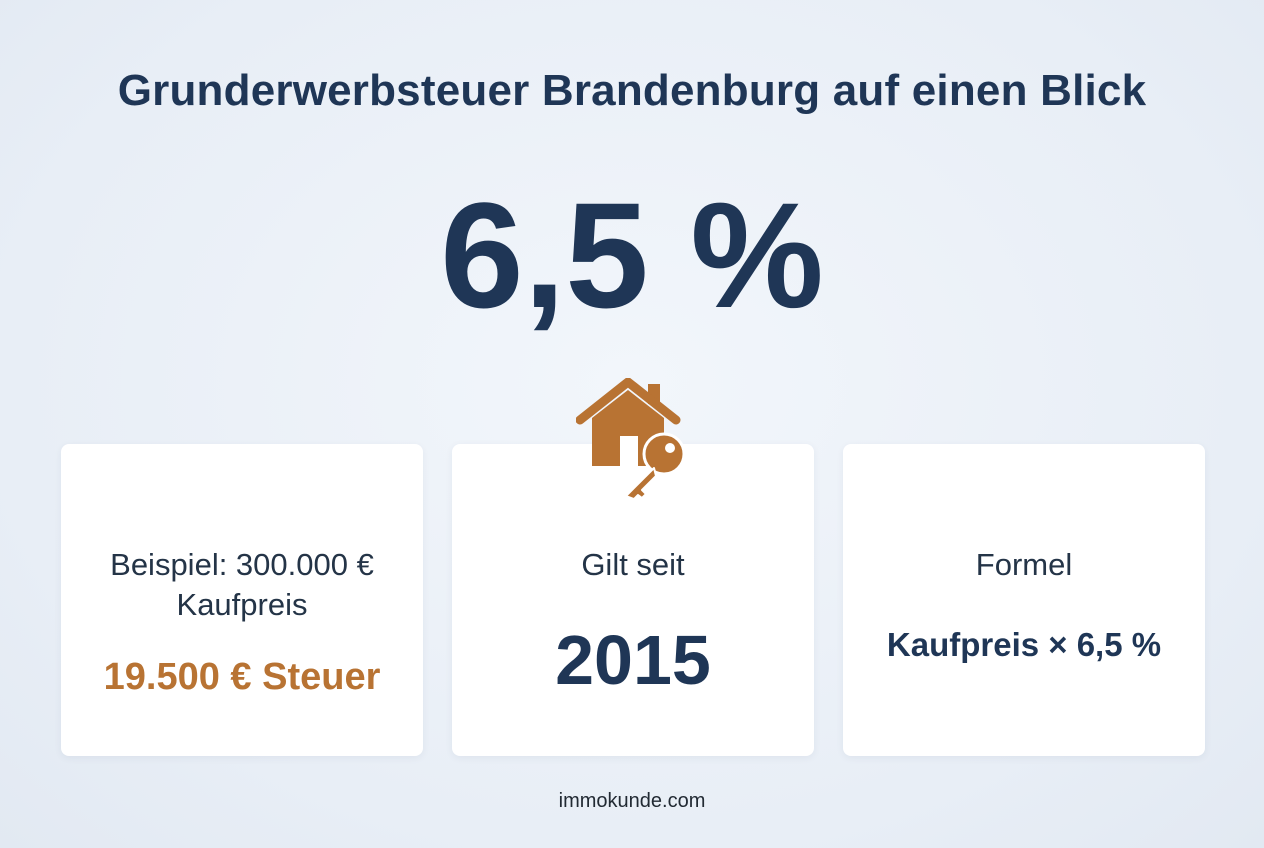 Image resolution: width=1264 pixels, height=848 pixels. Describe the element at coordinates (242, 585) in the screenshot. I see `example-card-label: Beispiel: 300.000 € Kaufpreis` at that location.